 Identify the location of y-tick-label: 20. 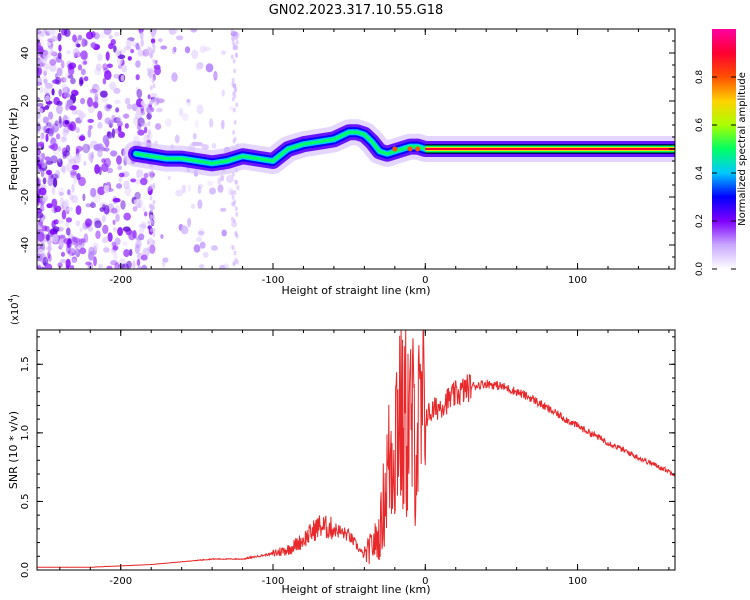
(25, 101).